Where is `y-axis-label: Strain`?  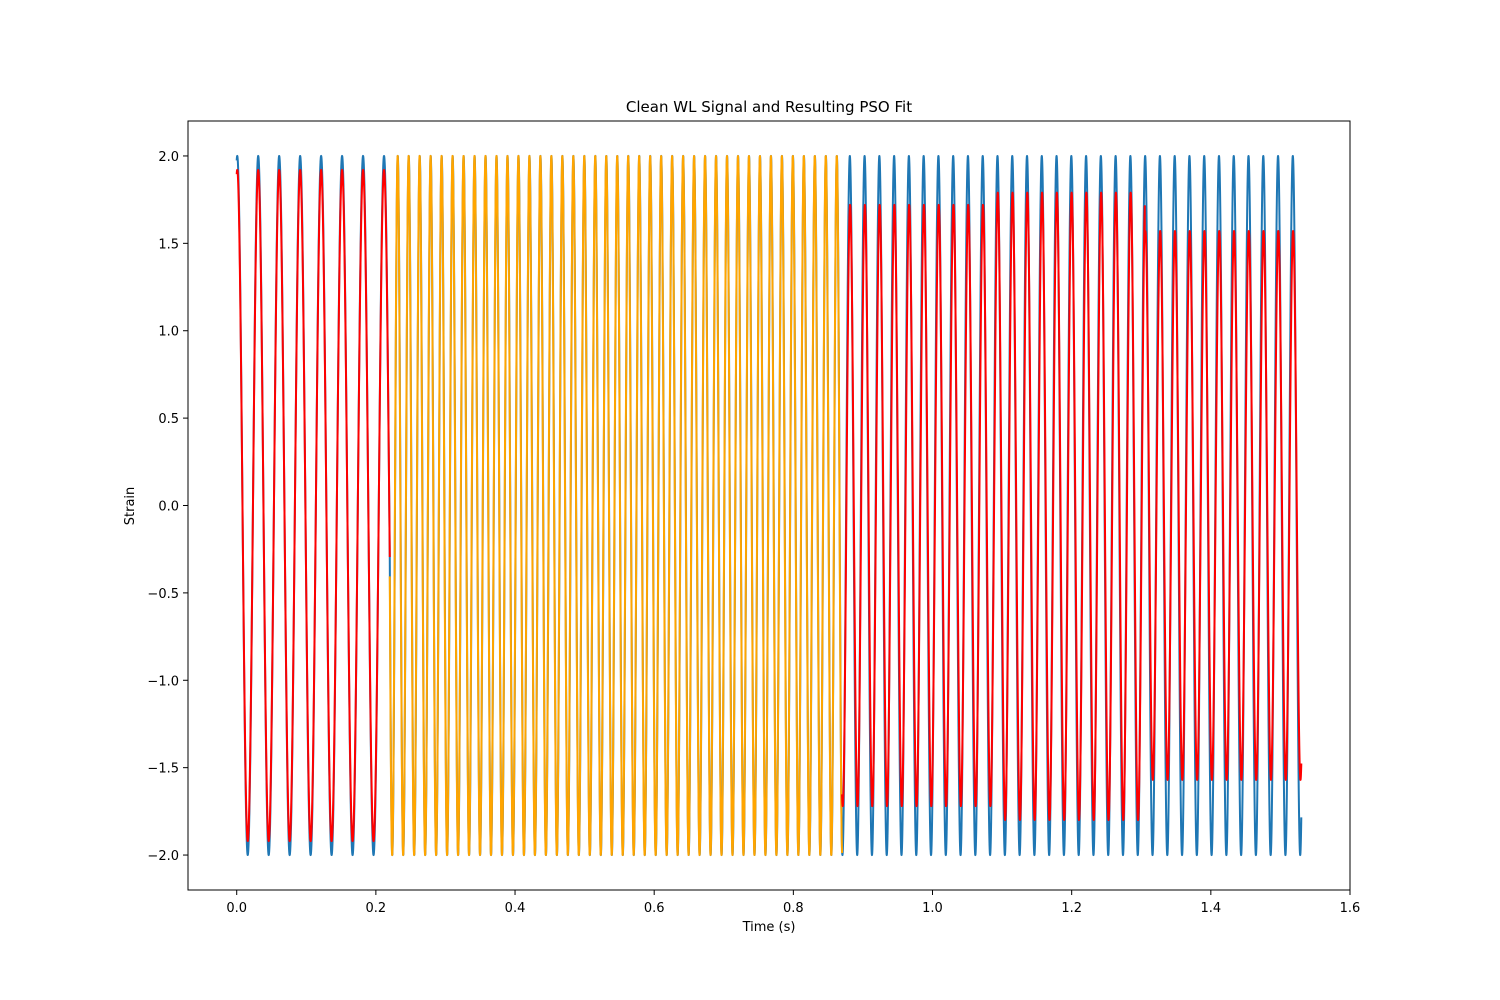
y-axis-label: Strain is located at coordinates (130, 506).